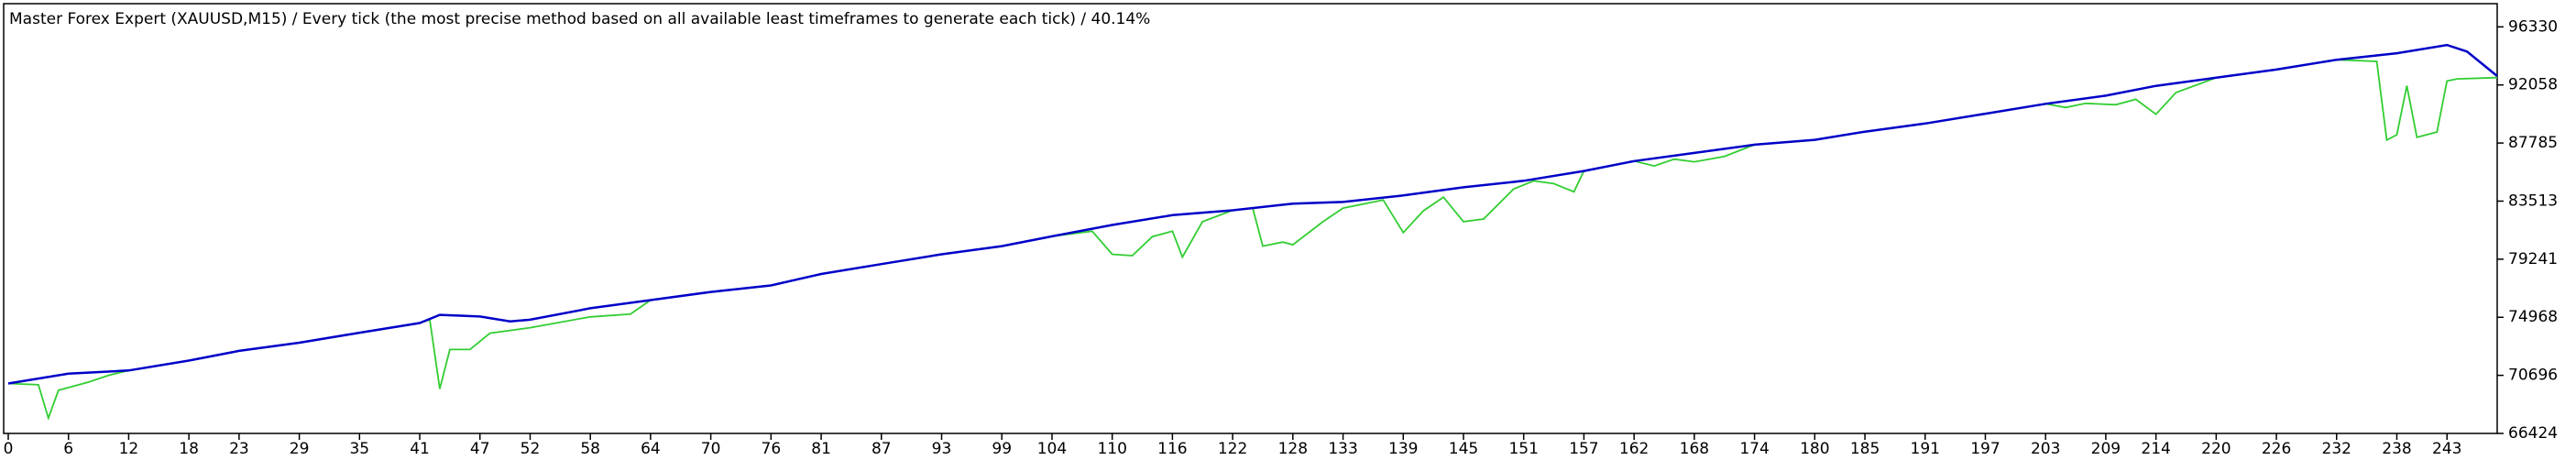 Image resolution: width=2576 pixels, height=460 pixels. What do you see at coordinates (2446, 449) in the screenshot?
I see `x-tick-label: 243` at bounding box center [2446, 449].